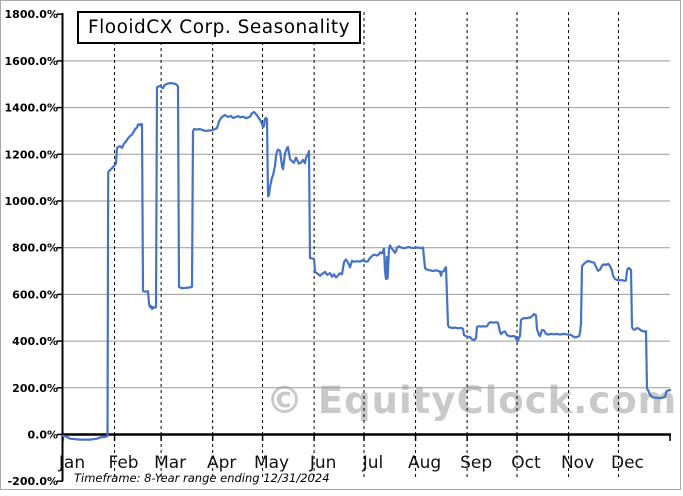 The height and width of the screenshot is (496, 683). Describe the element at coordinates (35, 248) in the screenshot. I see `y-axis-tick-label: 800.0%` at that location.